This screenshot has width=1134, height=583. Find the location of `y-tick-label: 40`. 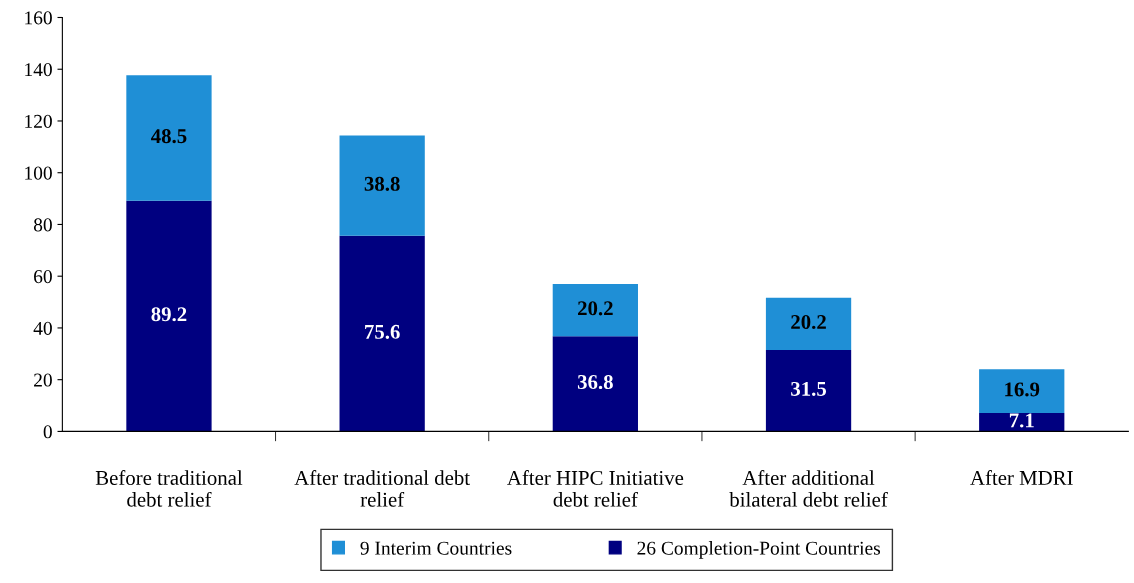

y-tick-label: 40 is located at coordinates (42, 328).